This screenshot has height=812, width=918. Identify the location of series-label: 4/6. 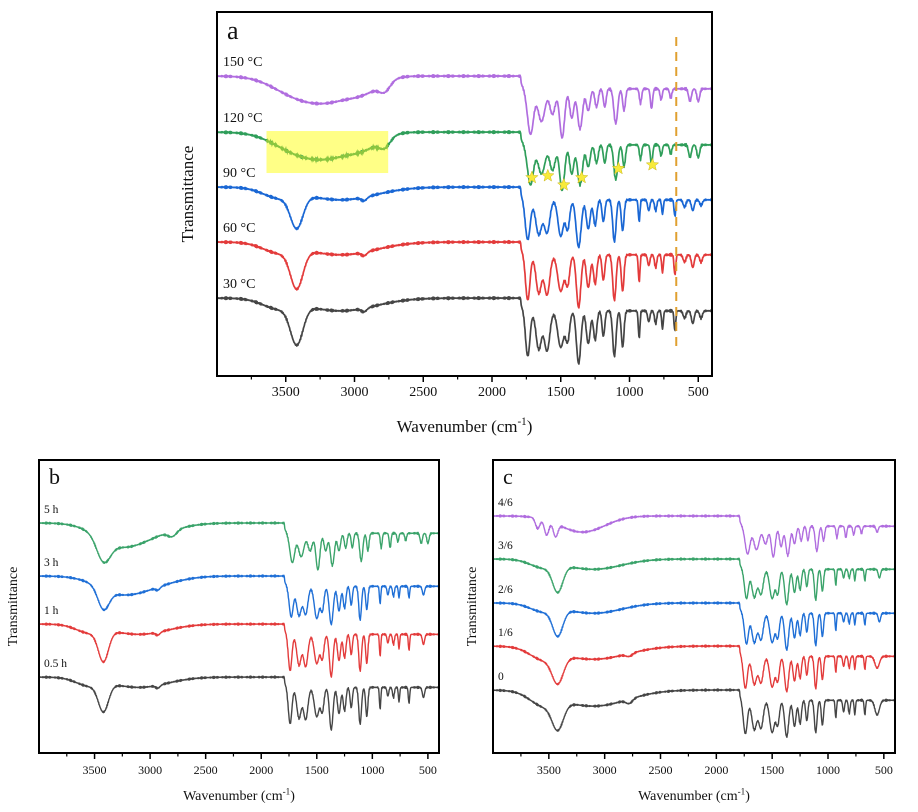
(505, 503).